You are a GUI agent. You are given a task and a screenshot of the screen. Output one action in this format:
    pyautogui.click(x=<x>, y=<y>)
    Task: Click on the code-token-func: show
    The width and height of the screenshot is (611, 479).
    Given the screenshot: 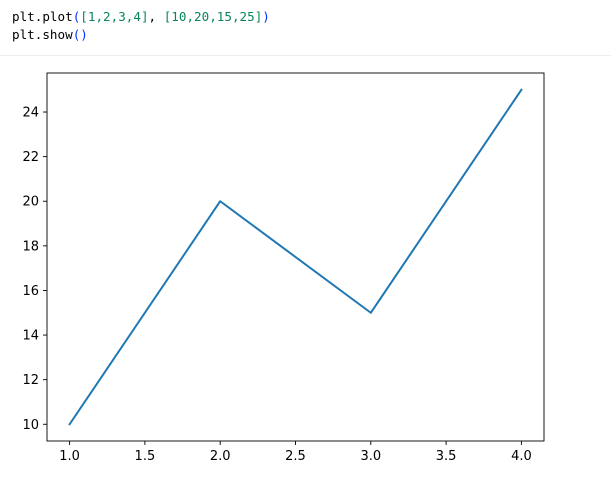 What is the action you would take?
    pyautogui.click(x=57, y=34)
    